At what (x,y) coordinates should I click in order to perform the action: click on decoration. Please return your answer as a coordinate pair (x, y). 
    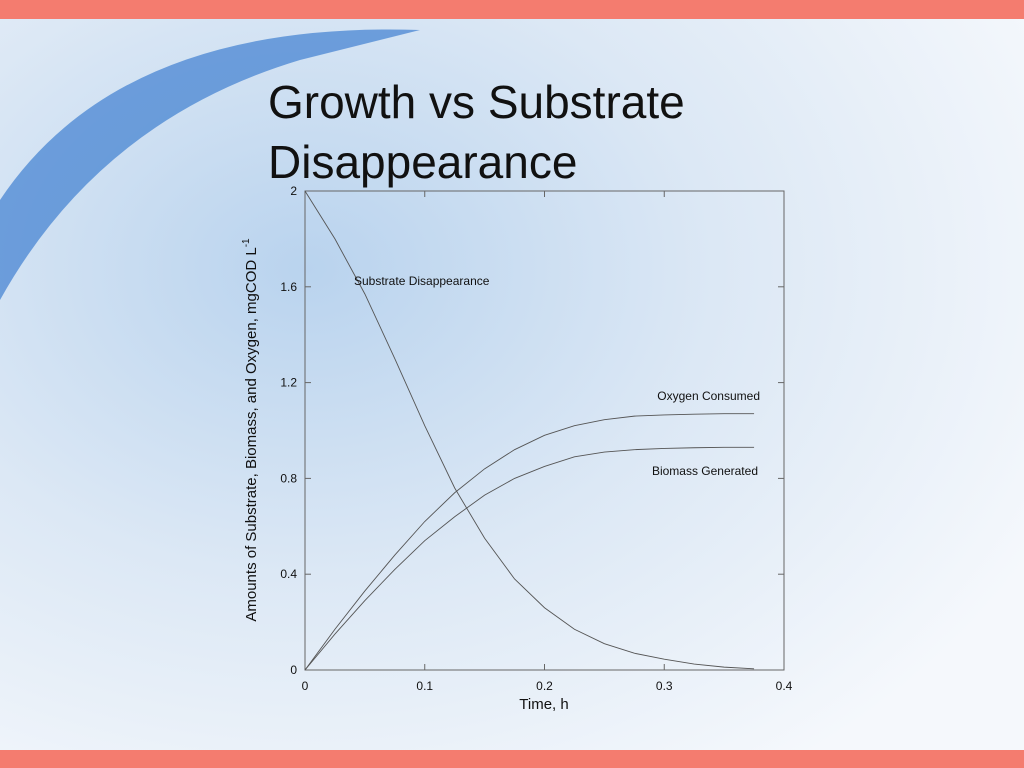
    Looking at the image, I should click on (210, 164).